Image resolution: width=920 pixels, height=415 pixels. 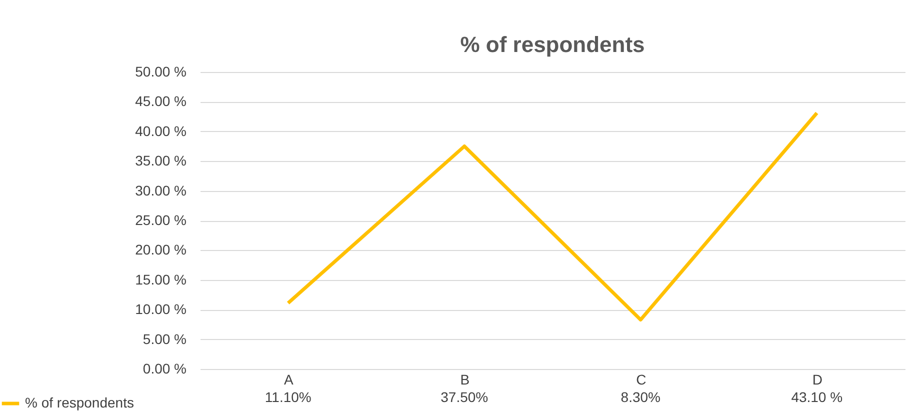 What do you see at coordinates (289, 380) in the screenshot?
I see `x-tick-label: A` at bounding box center [289, 380].